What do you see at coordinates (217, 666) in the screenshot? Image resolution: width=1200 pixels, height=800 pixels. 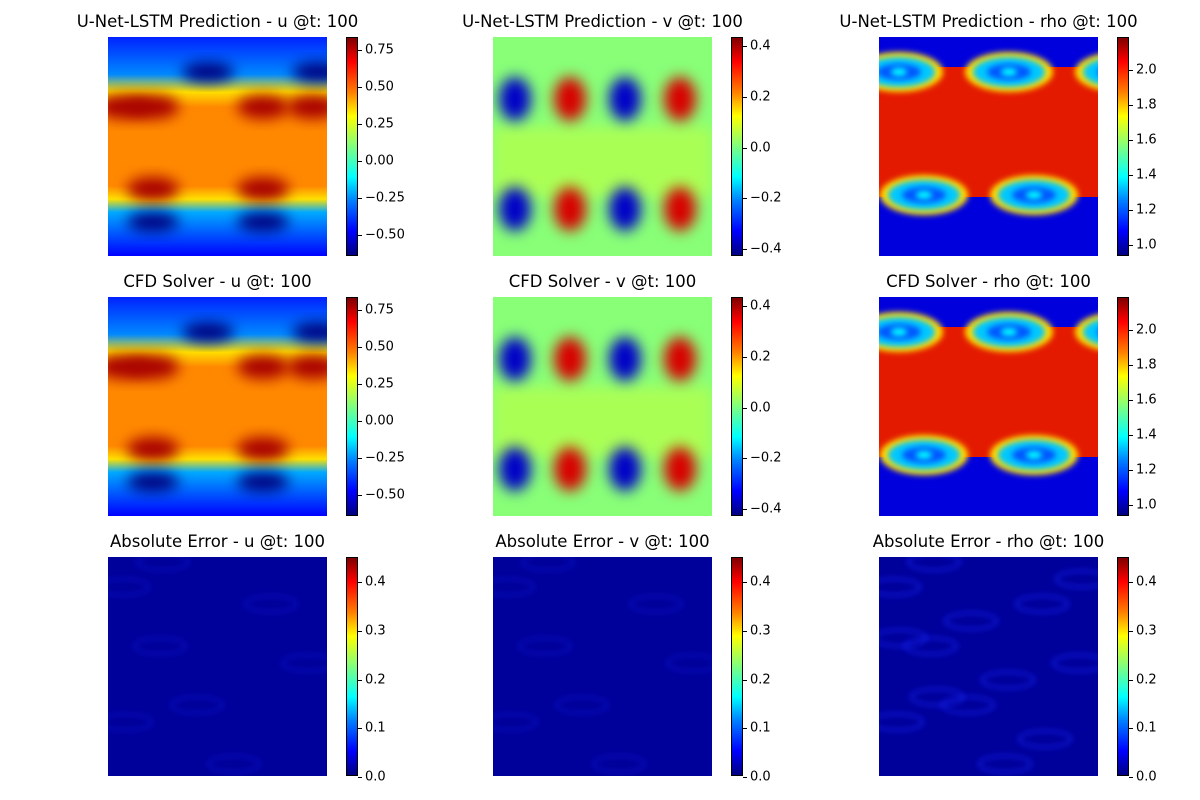 I see `heatmap-error-u` at bounding box center [217, 666].